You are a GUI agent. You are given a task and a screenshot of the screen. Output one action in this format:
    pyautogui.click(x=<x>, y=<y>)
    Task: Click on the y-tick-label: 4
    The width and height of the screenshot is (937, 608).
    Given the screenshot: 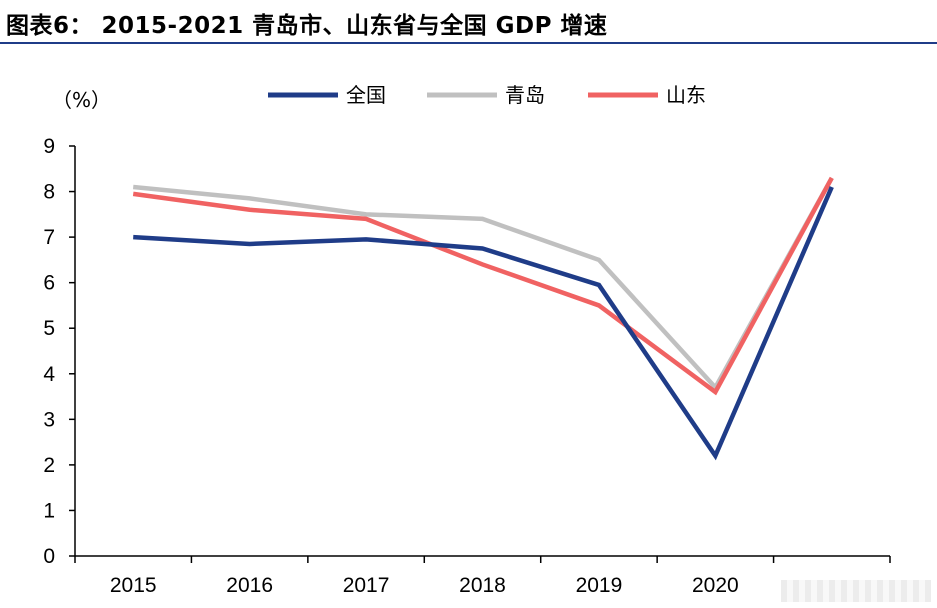 What is the action you would take?
    pyautogui.click(x=49, y=374)
    